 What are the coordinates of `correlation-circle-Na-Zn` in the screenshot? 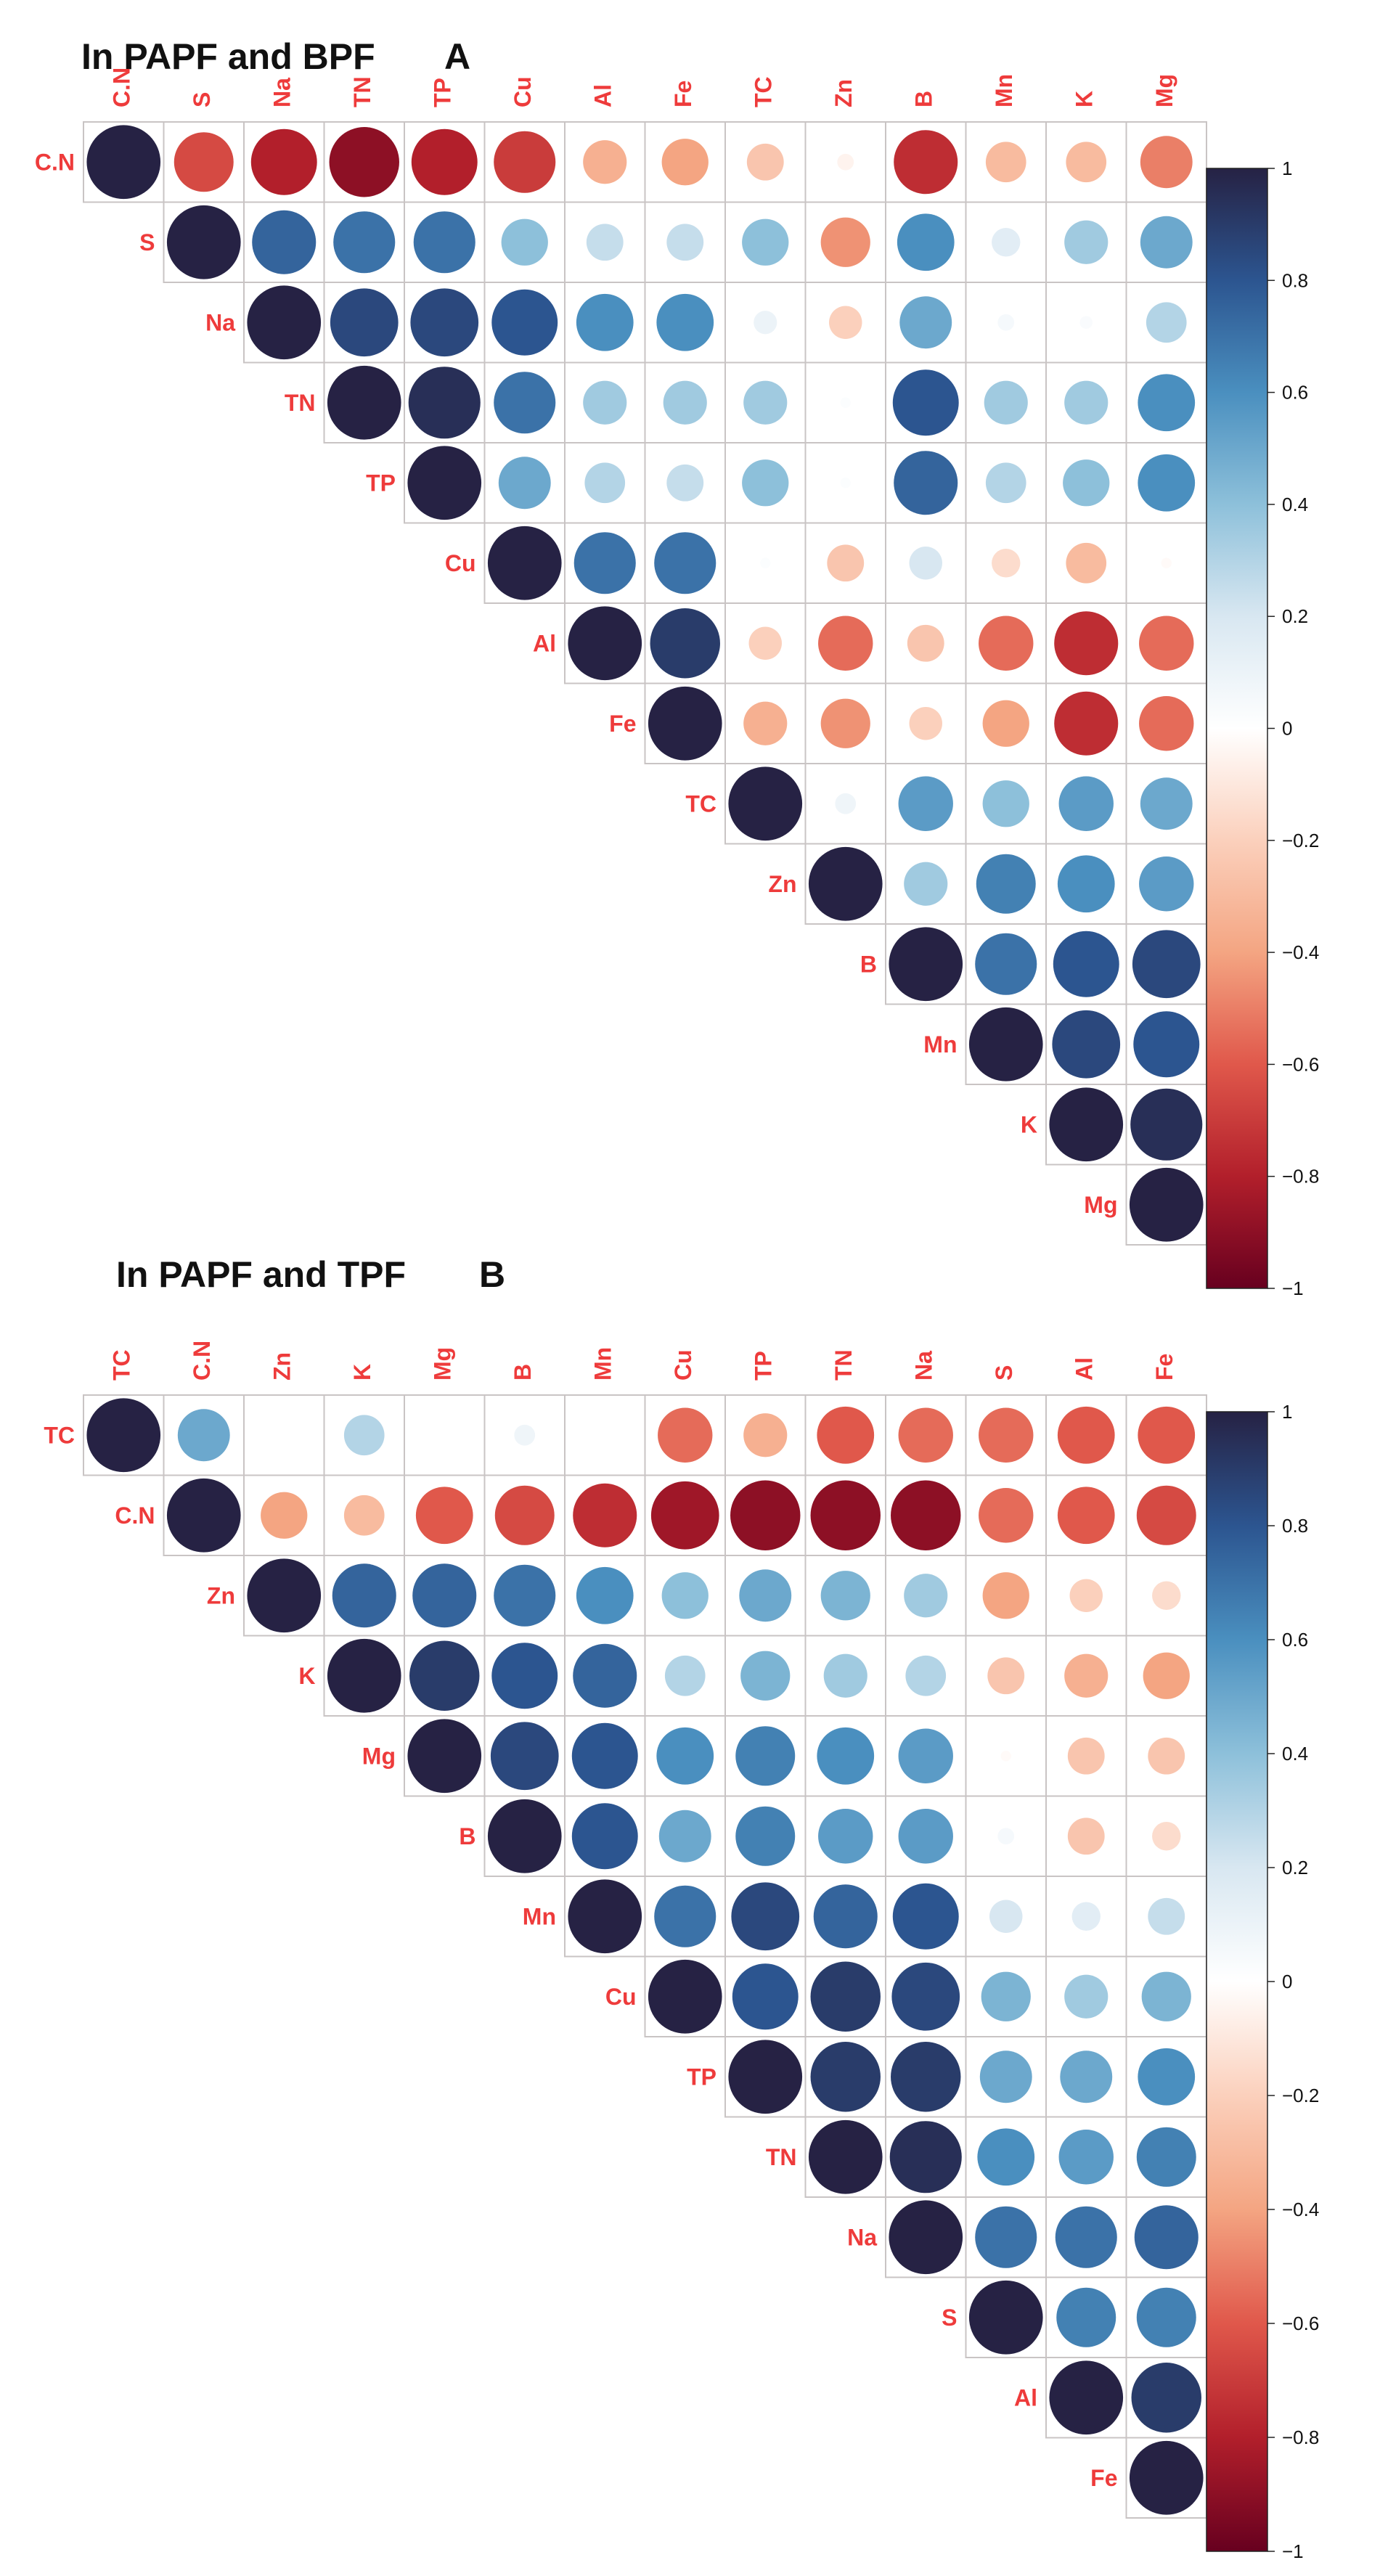 It's located at (846, 322).